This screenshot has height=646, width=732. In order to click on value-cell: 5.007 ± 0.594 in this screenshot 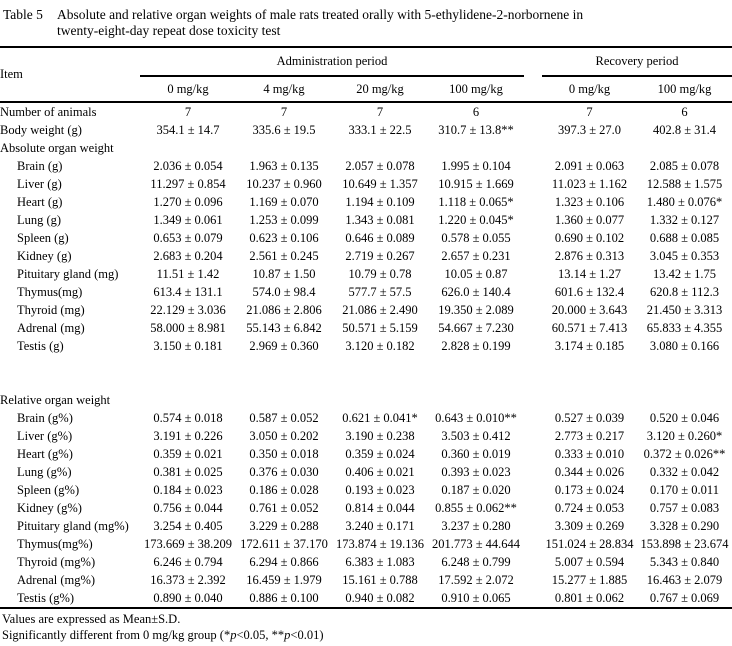, I will do `click(589, 561)`.